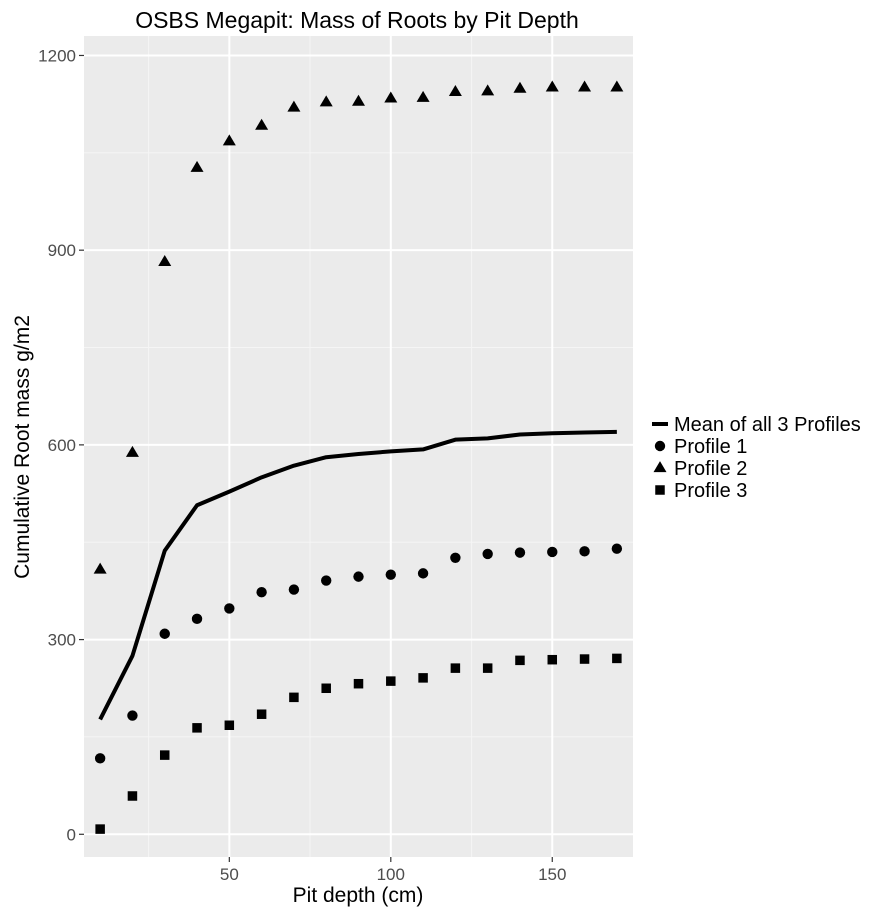  Describe the element at coordinates (552, 874) in the screenshot. I see `x-tick-label: 150` at that location.